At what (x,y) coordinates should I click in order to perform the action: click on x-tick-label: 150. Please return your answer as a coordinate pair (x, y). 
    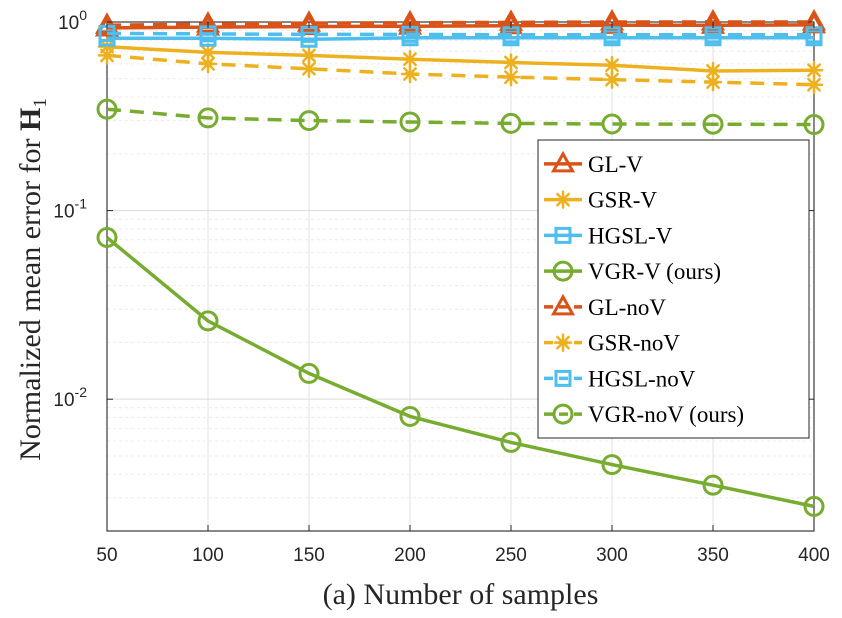
    Looking at the image, I should click on (309, 555).